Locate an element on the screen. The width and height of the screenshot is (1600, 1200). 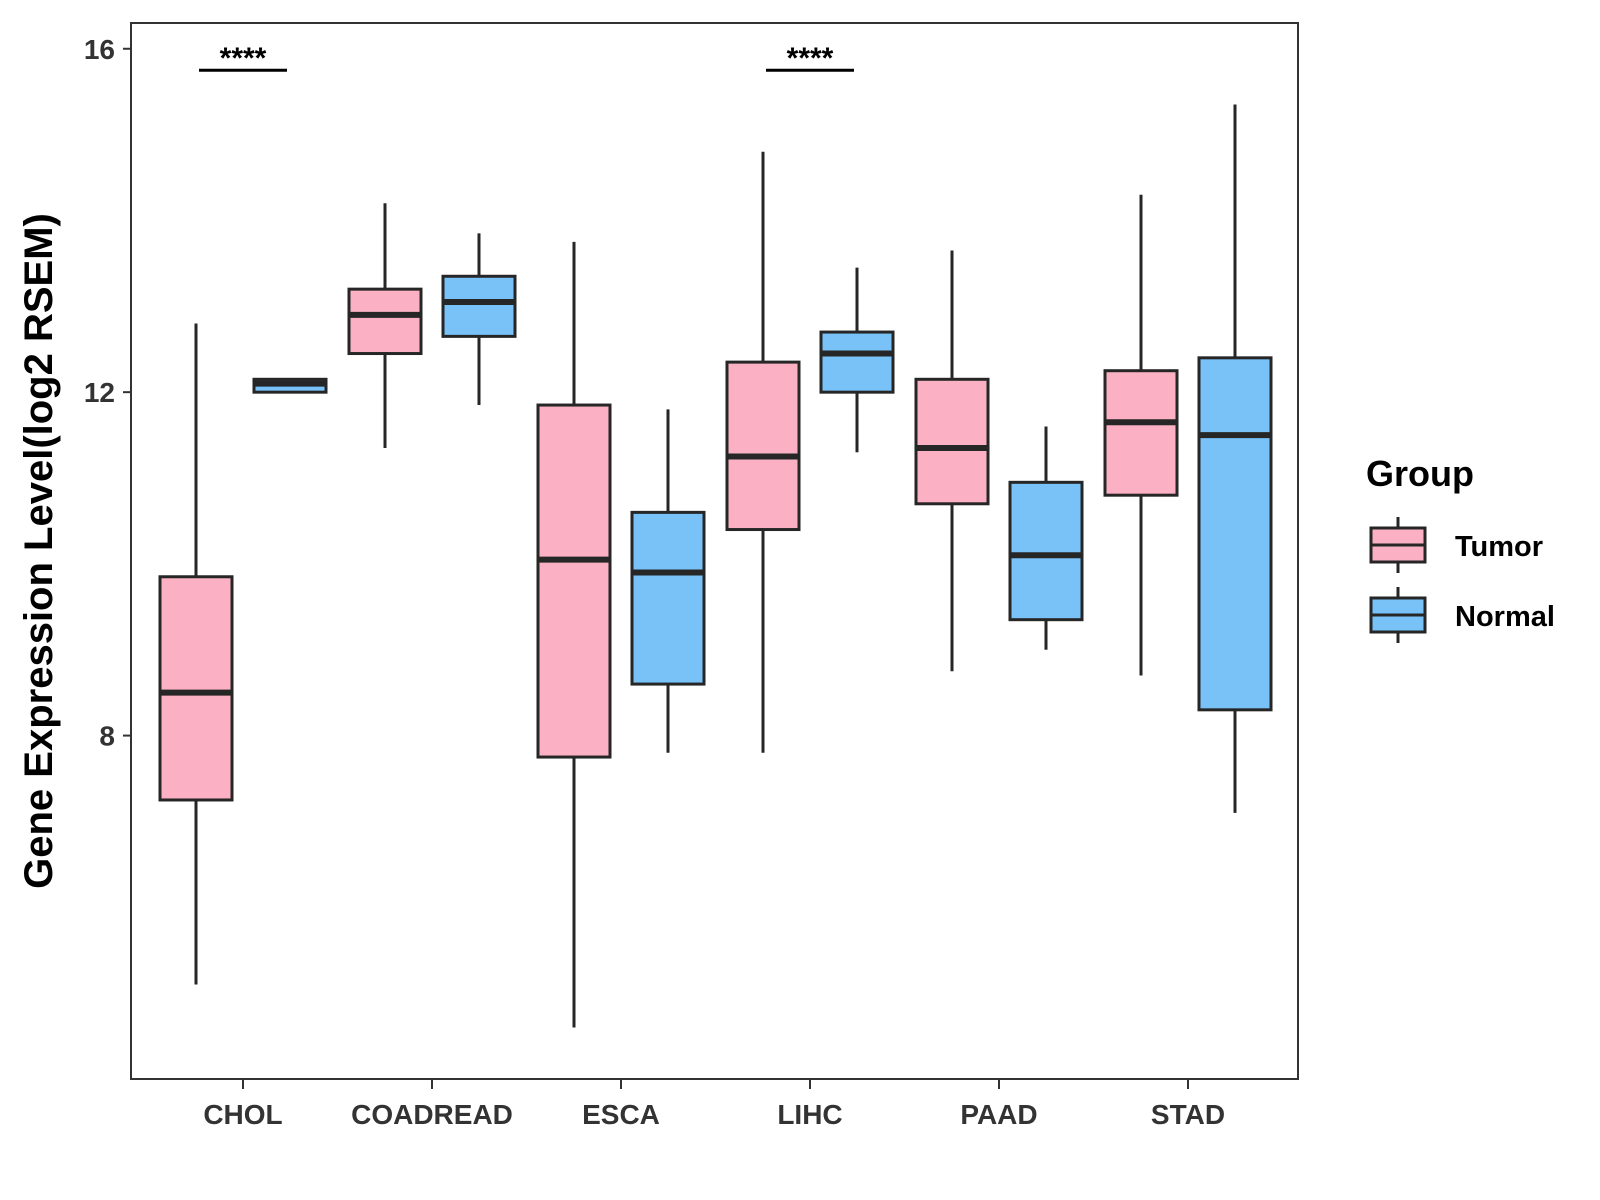
box-tumor-esca is located at coordinates (574, 634).